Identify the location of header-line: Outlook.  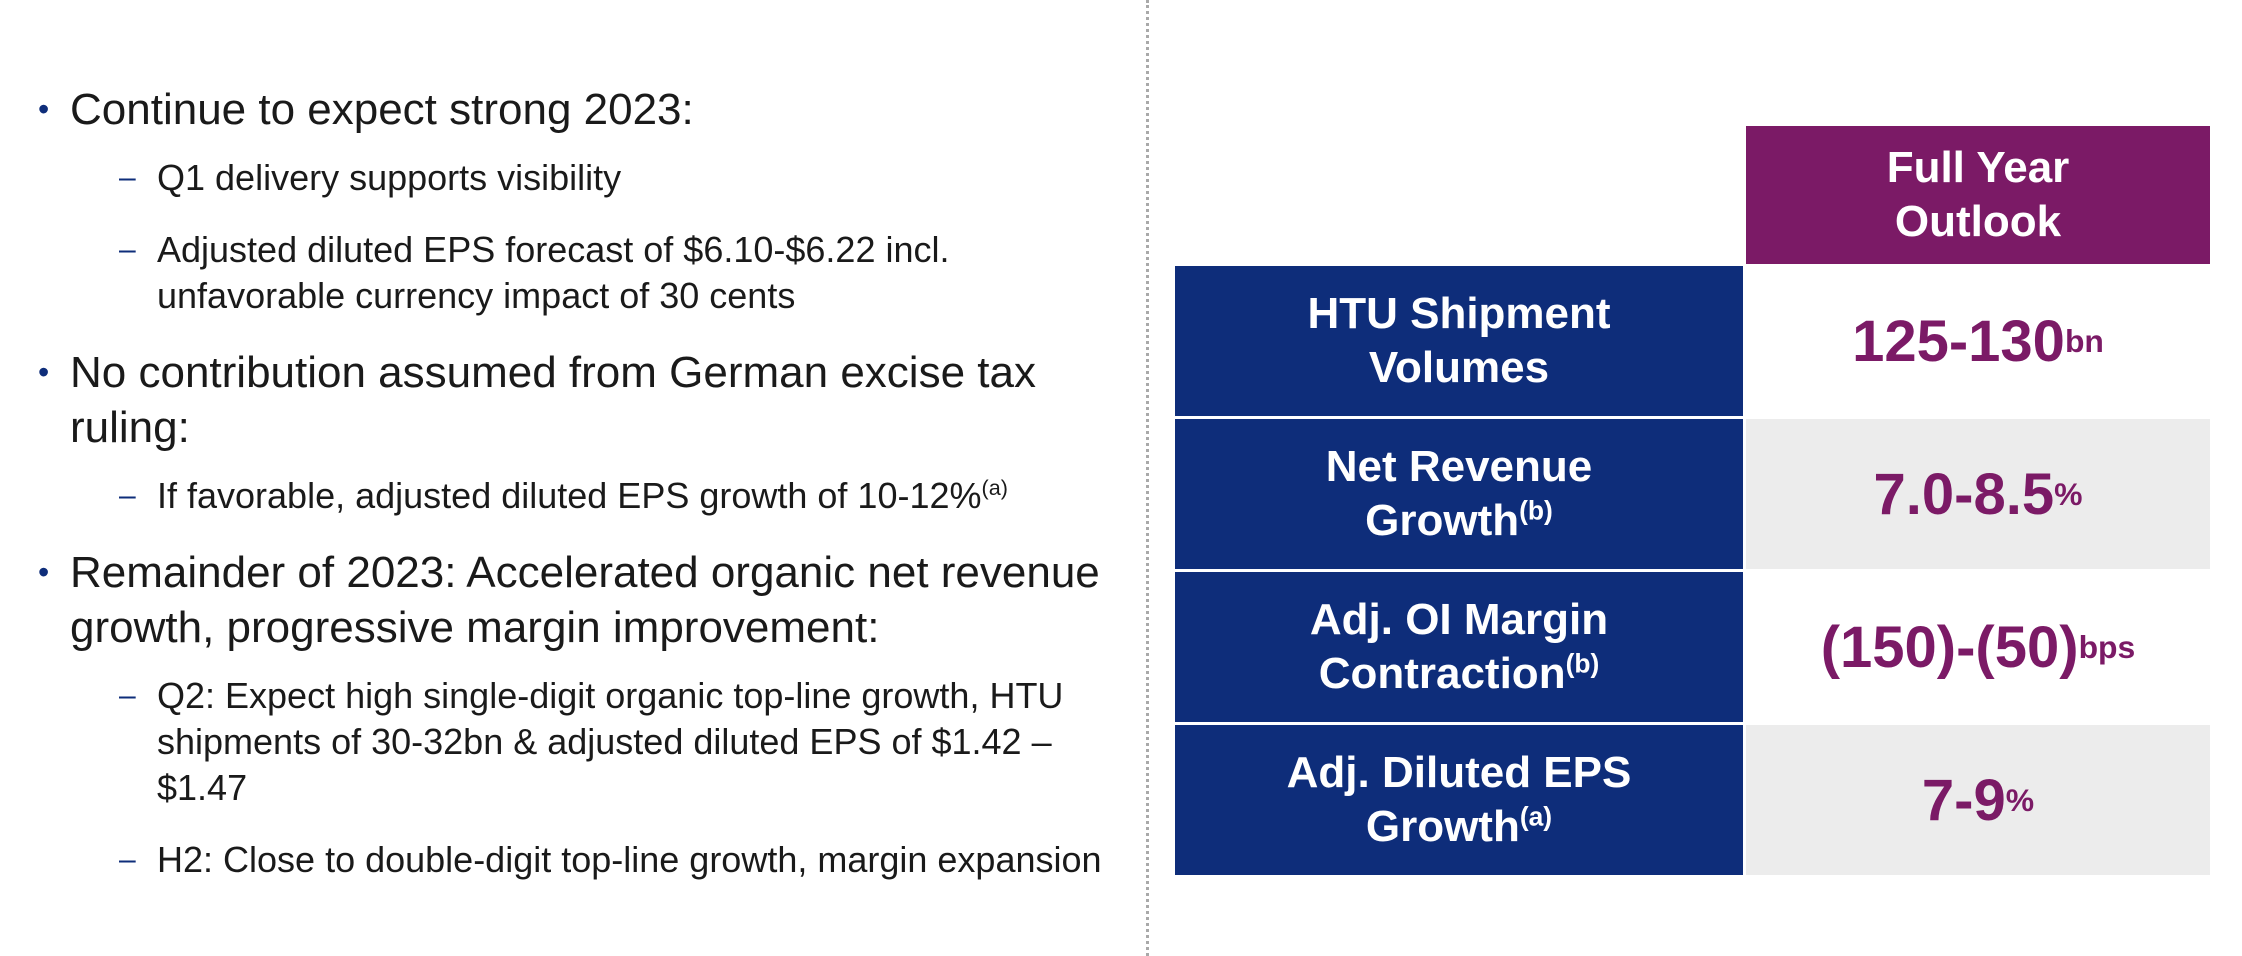
(1978, 221).